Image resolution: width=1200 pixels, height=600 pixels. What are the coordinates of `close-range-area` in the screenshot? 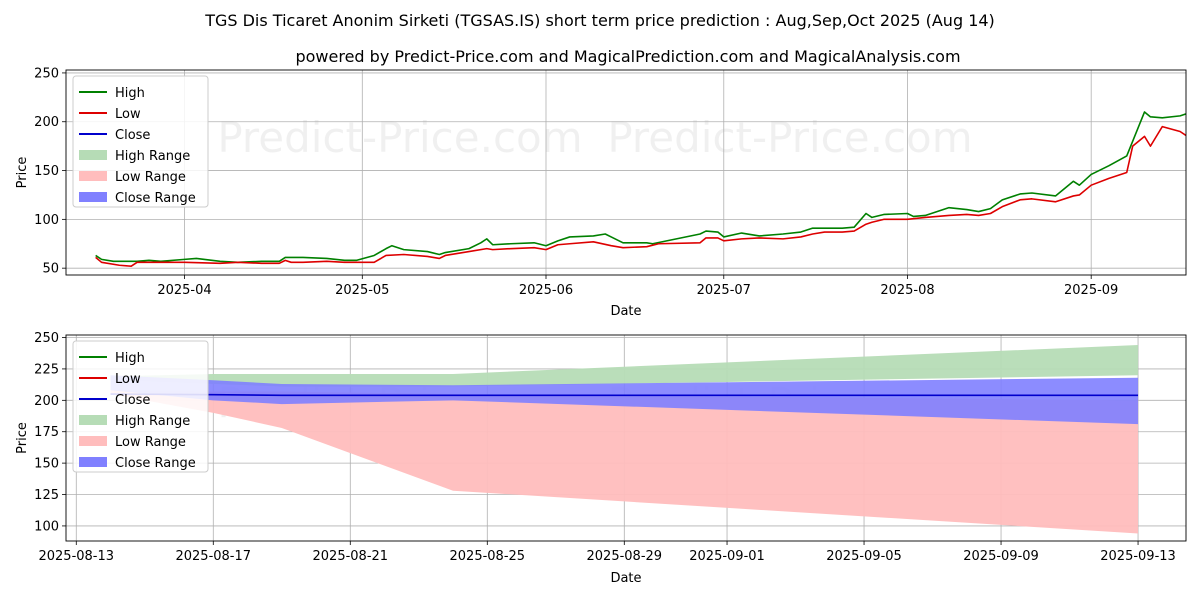 It's located at (624, 400).